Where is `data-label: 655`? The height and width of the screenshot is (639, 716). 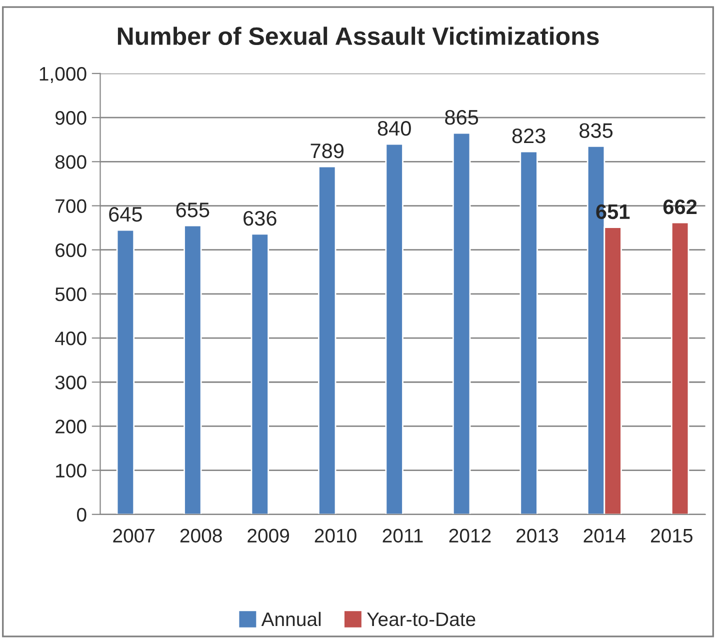 data-label: 655 is located at coordinates (193, 210).